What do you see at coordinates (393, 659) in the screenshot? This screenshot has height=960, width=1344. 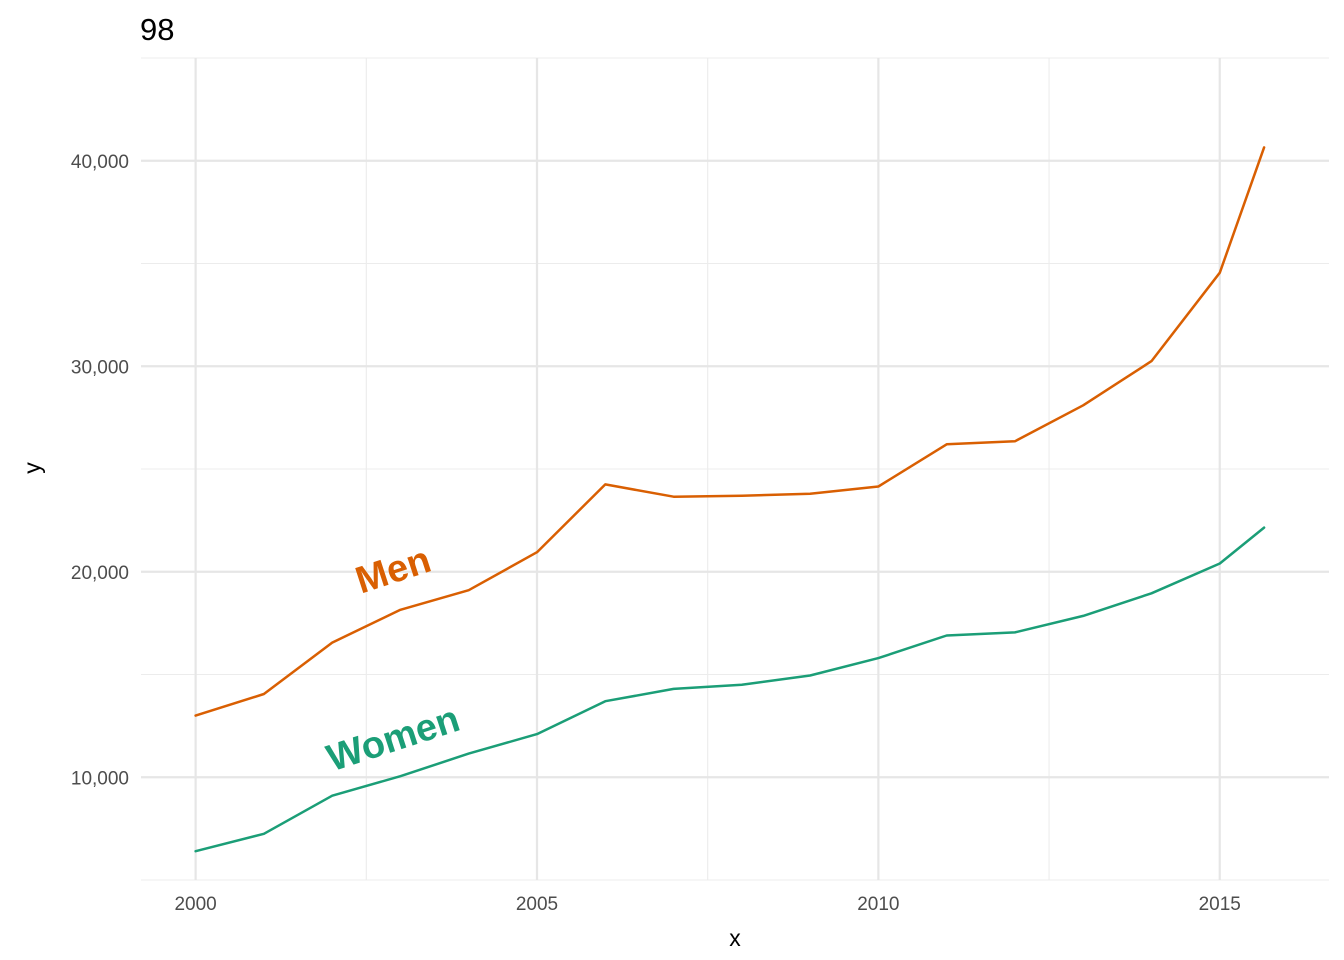 I see `series-labels: Men Women` at bounding box center [393, 659].